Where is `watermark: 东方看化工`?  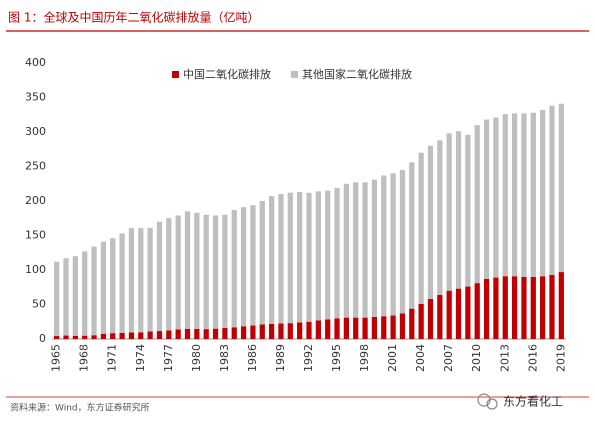
watermark: 东方看化工 is located at coordinates (533, 401).